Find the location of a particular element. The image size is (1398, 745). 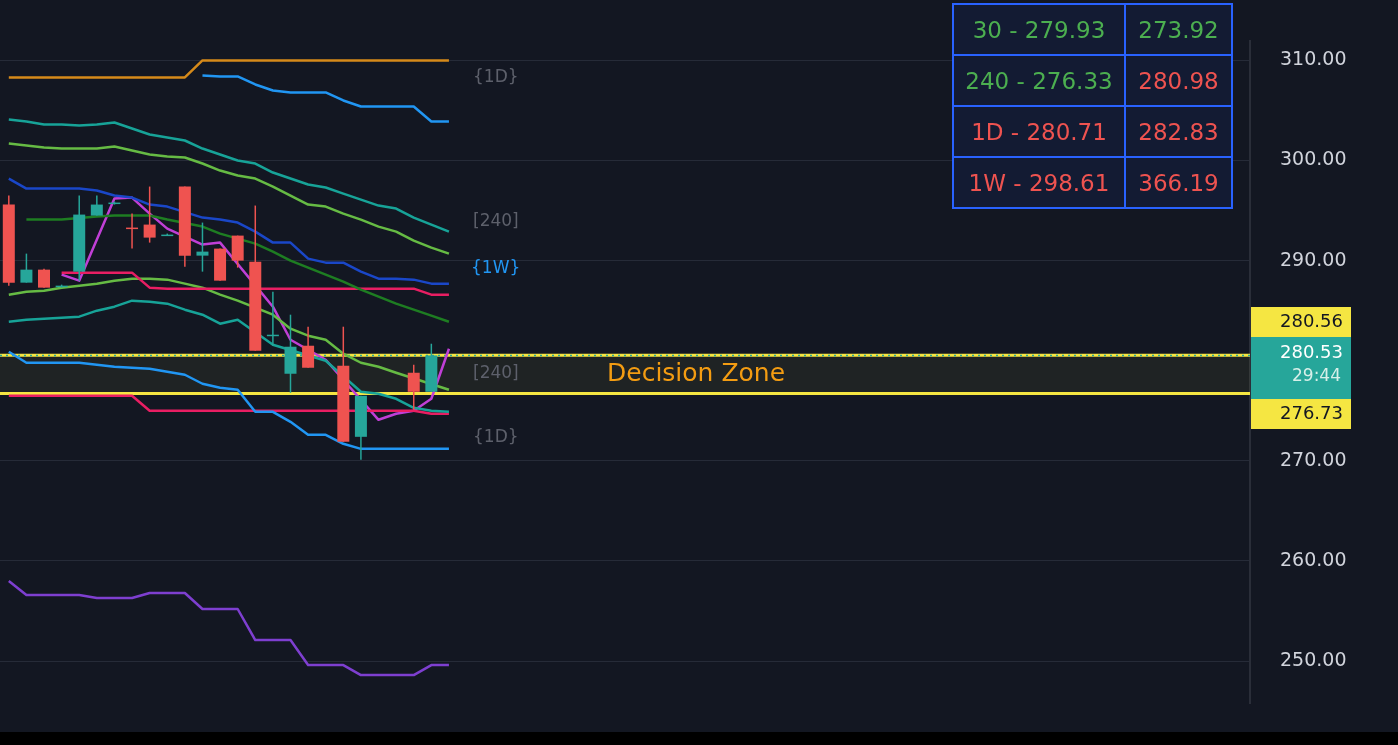

y-tick-label: 310.00 is located at coordinates (1313, 58).